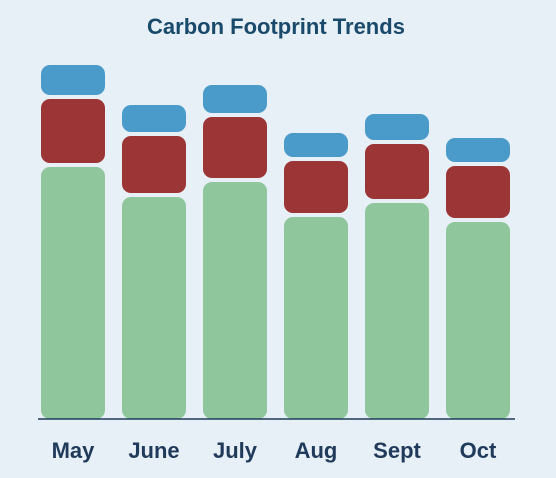 This screenshot has width=556, height=478. I want to click on x-tick-label: Oct, so click(478, 450).